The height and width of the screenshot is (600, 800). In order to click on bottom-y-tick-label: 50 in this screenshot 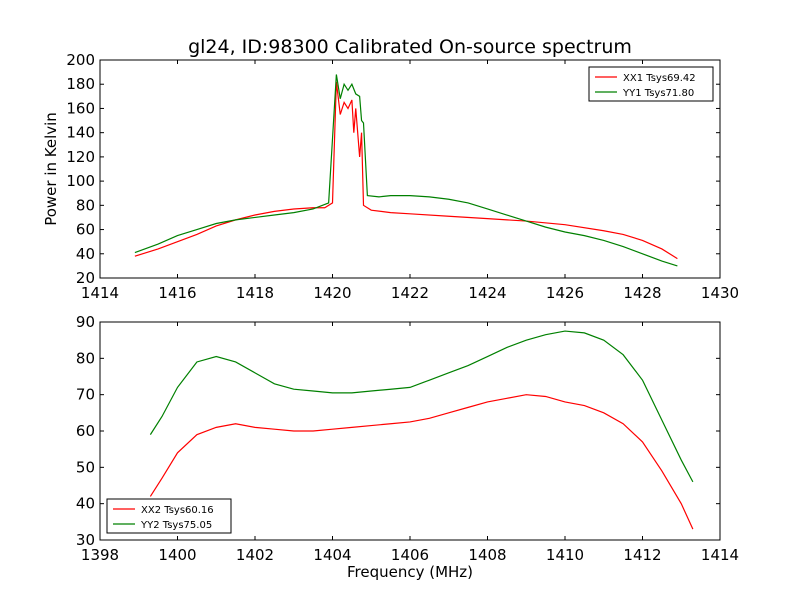, I will do `click(85, 467)`.